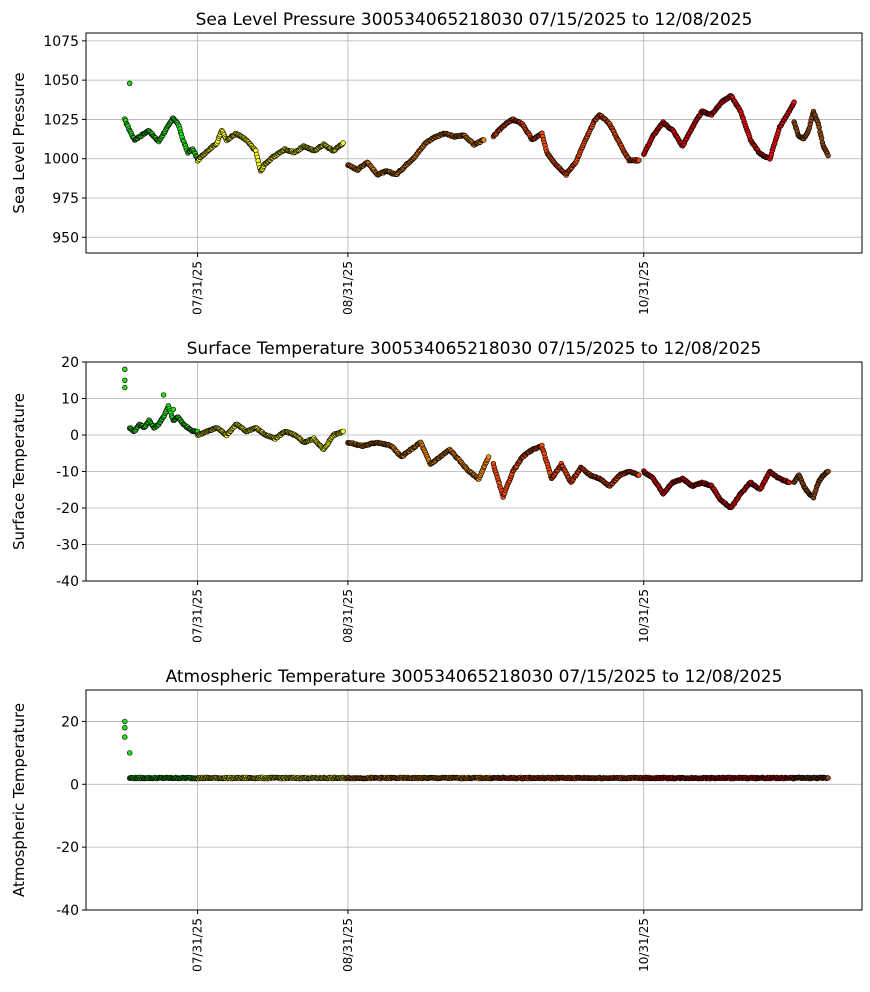 This screenshot has height=992, width=870. I want to click on y-axis-label: Sea Level Pressure, so click(19, 142).